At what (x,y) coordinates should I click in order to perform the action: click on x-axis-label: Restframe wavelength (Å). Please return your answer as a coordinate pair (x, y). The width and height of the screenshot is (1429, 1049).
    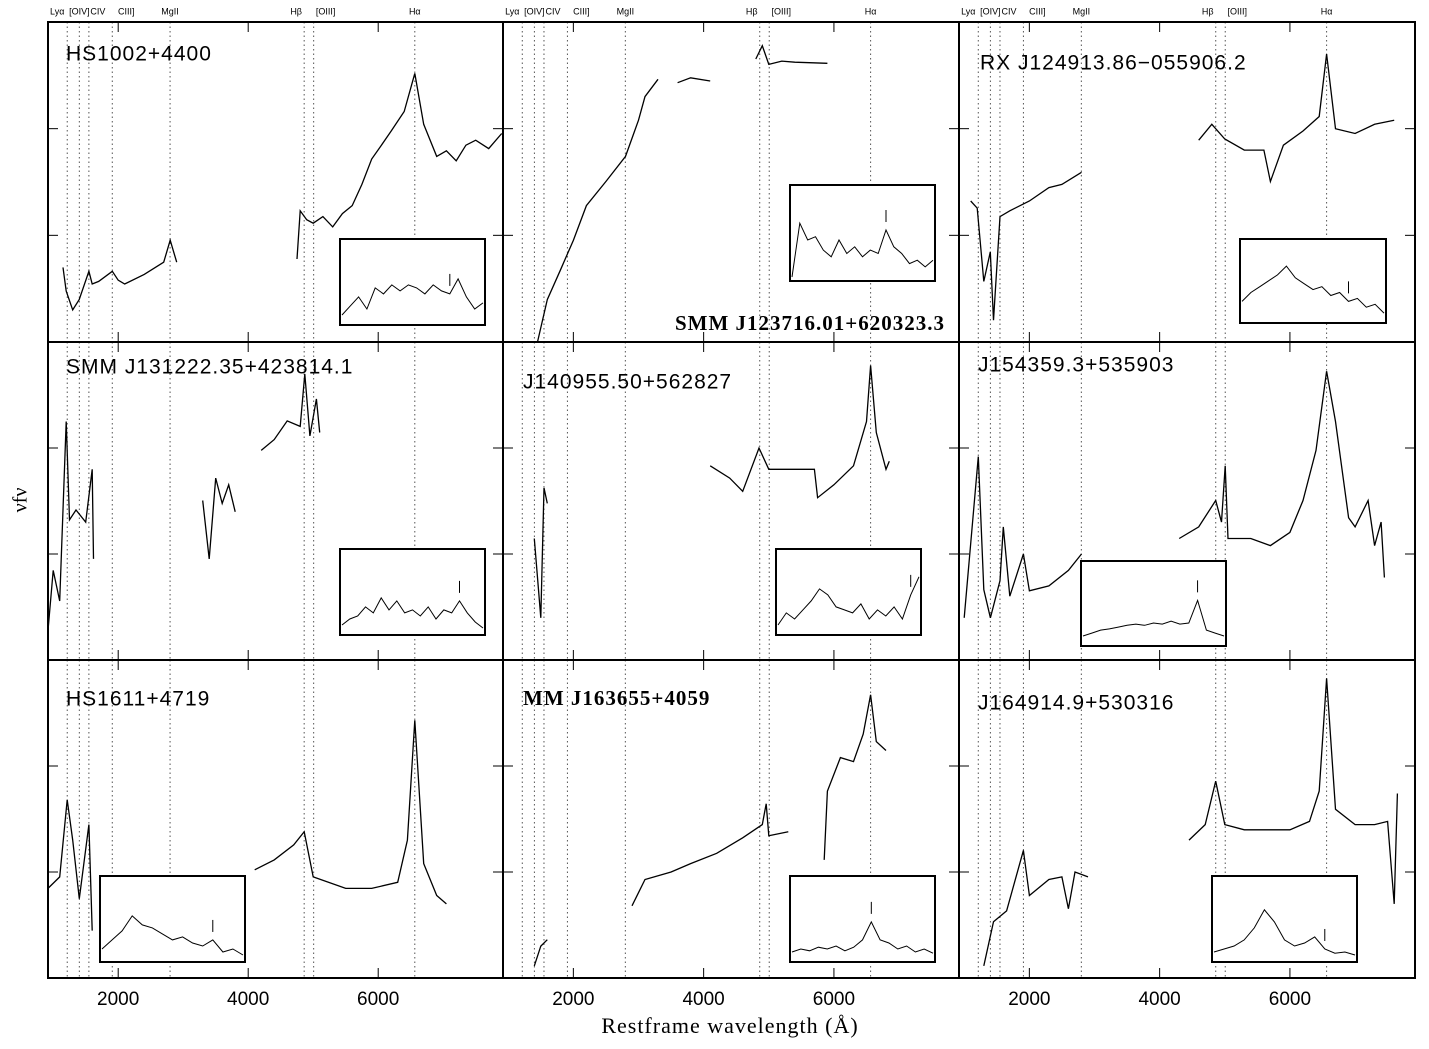
    Looking at the image, I should click on (729, 1025).